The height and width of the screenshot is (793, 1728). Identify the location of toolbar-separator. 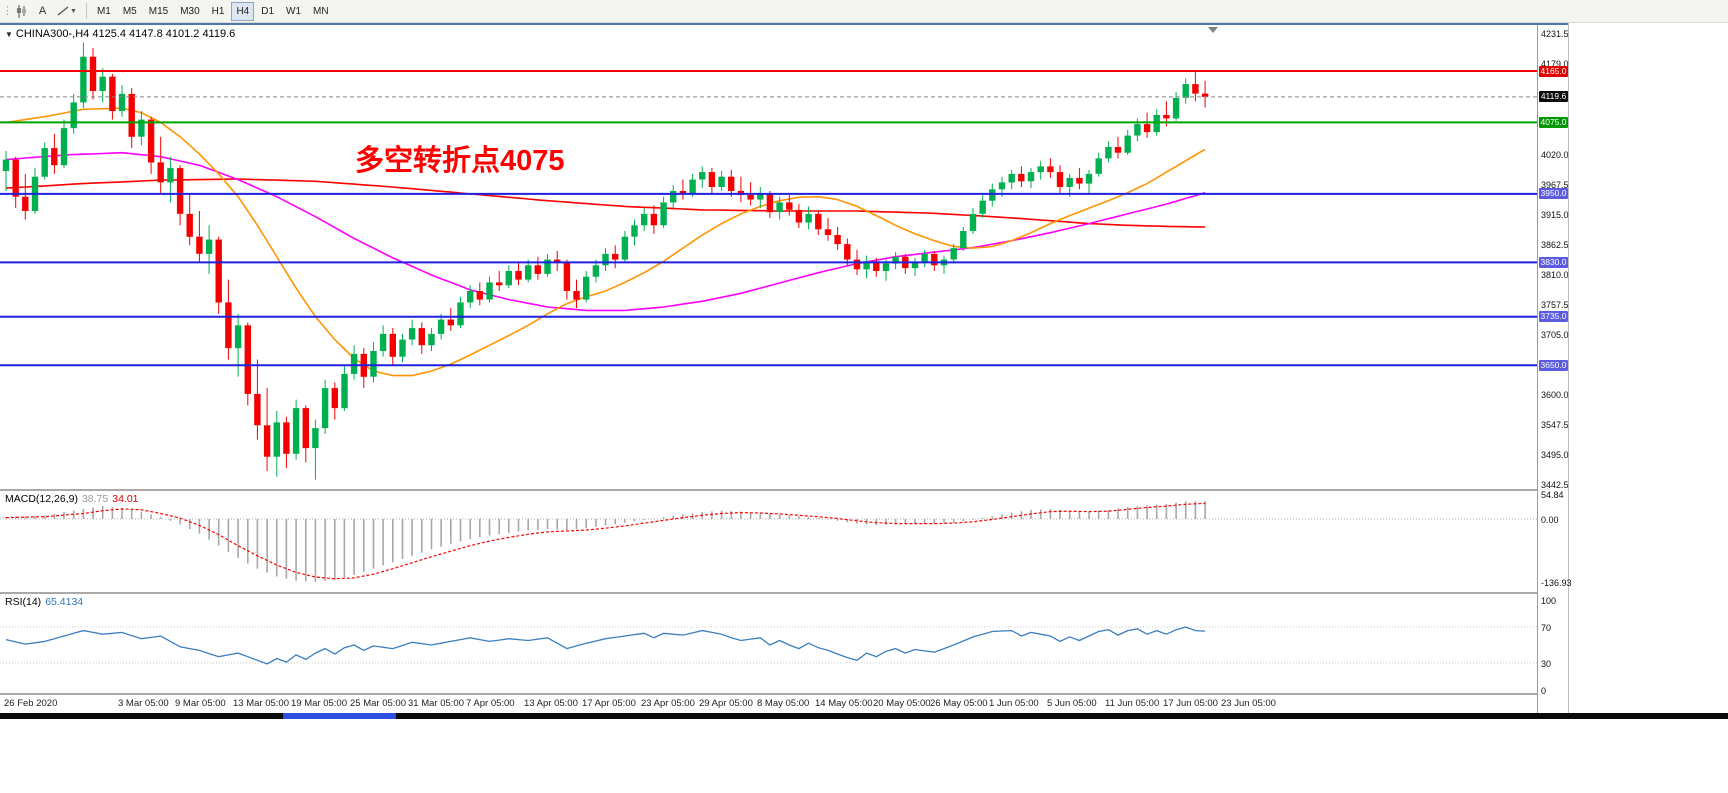
(86, 11).